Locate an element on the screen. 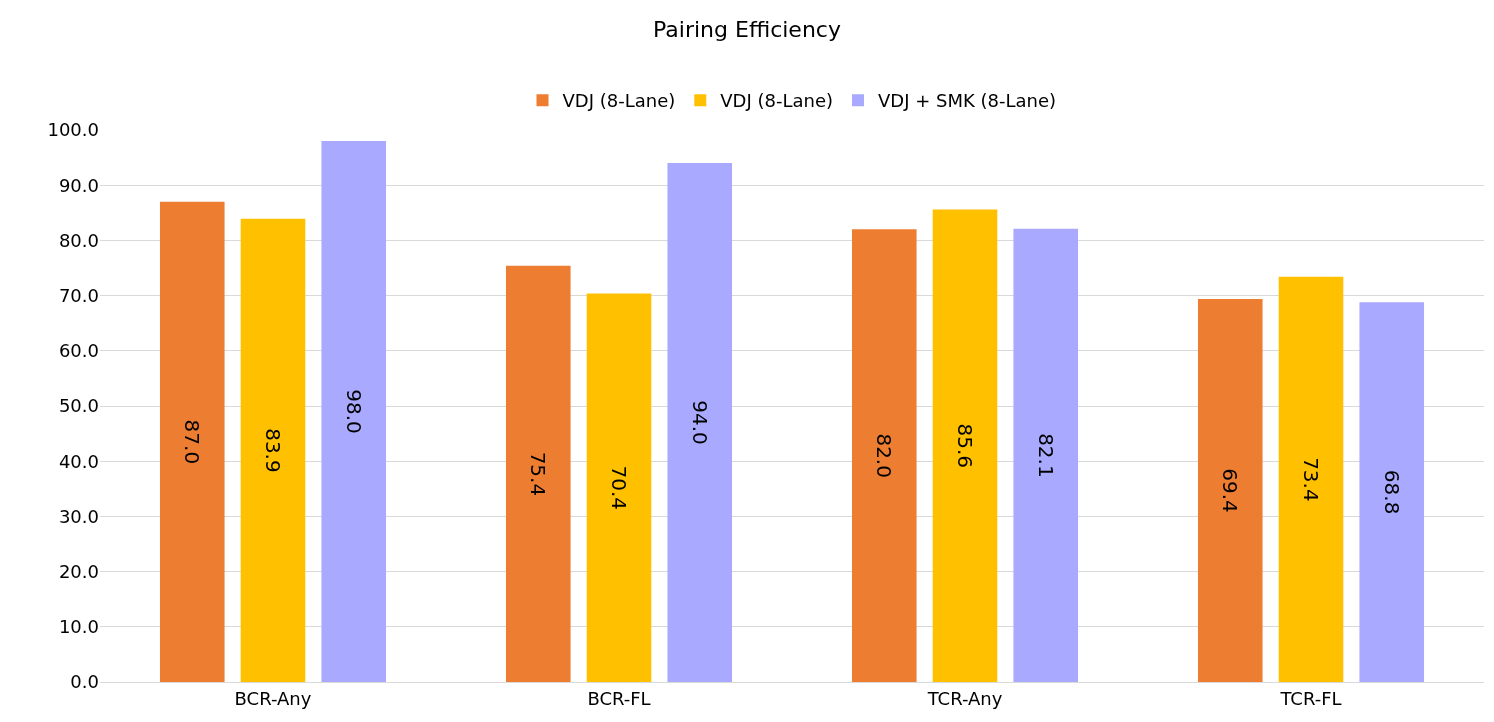  data-label: 82.1 is located at coordinates (1045, 455).